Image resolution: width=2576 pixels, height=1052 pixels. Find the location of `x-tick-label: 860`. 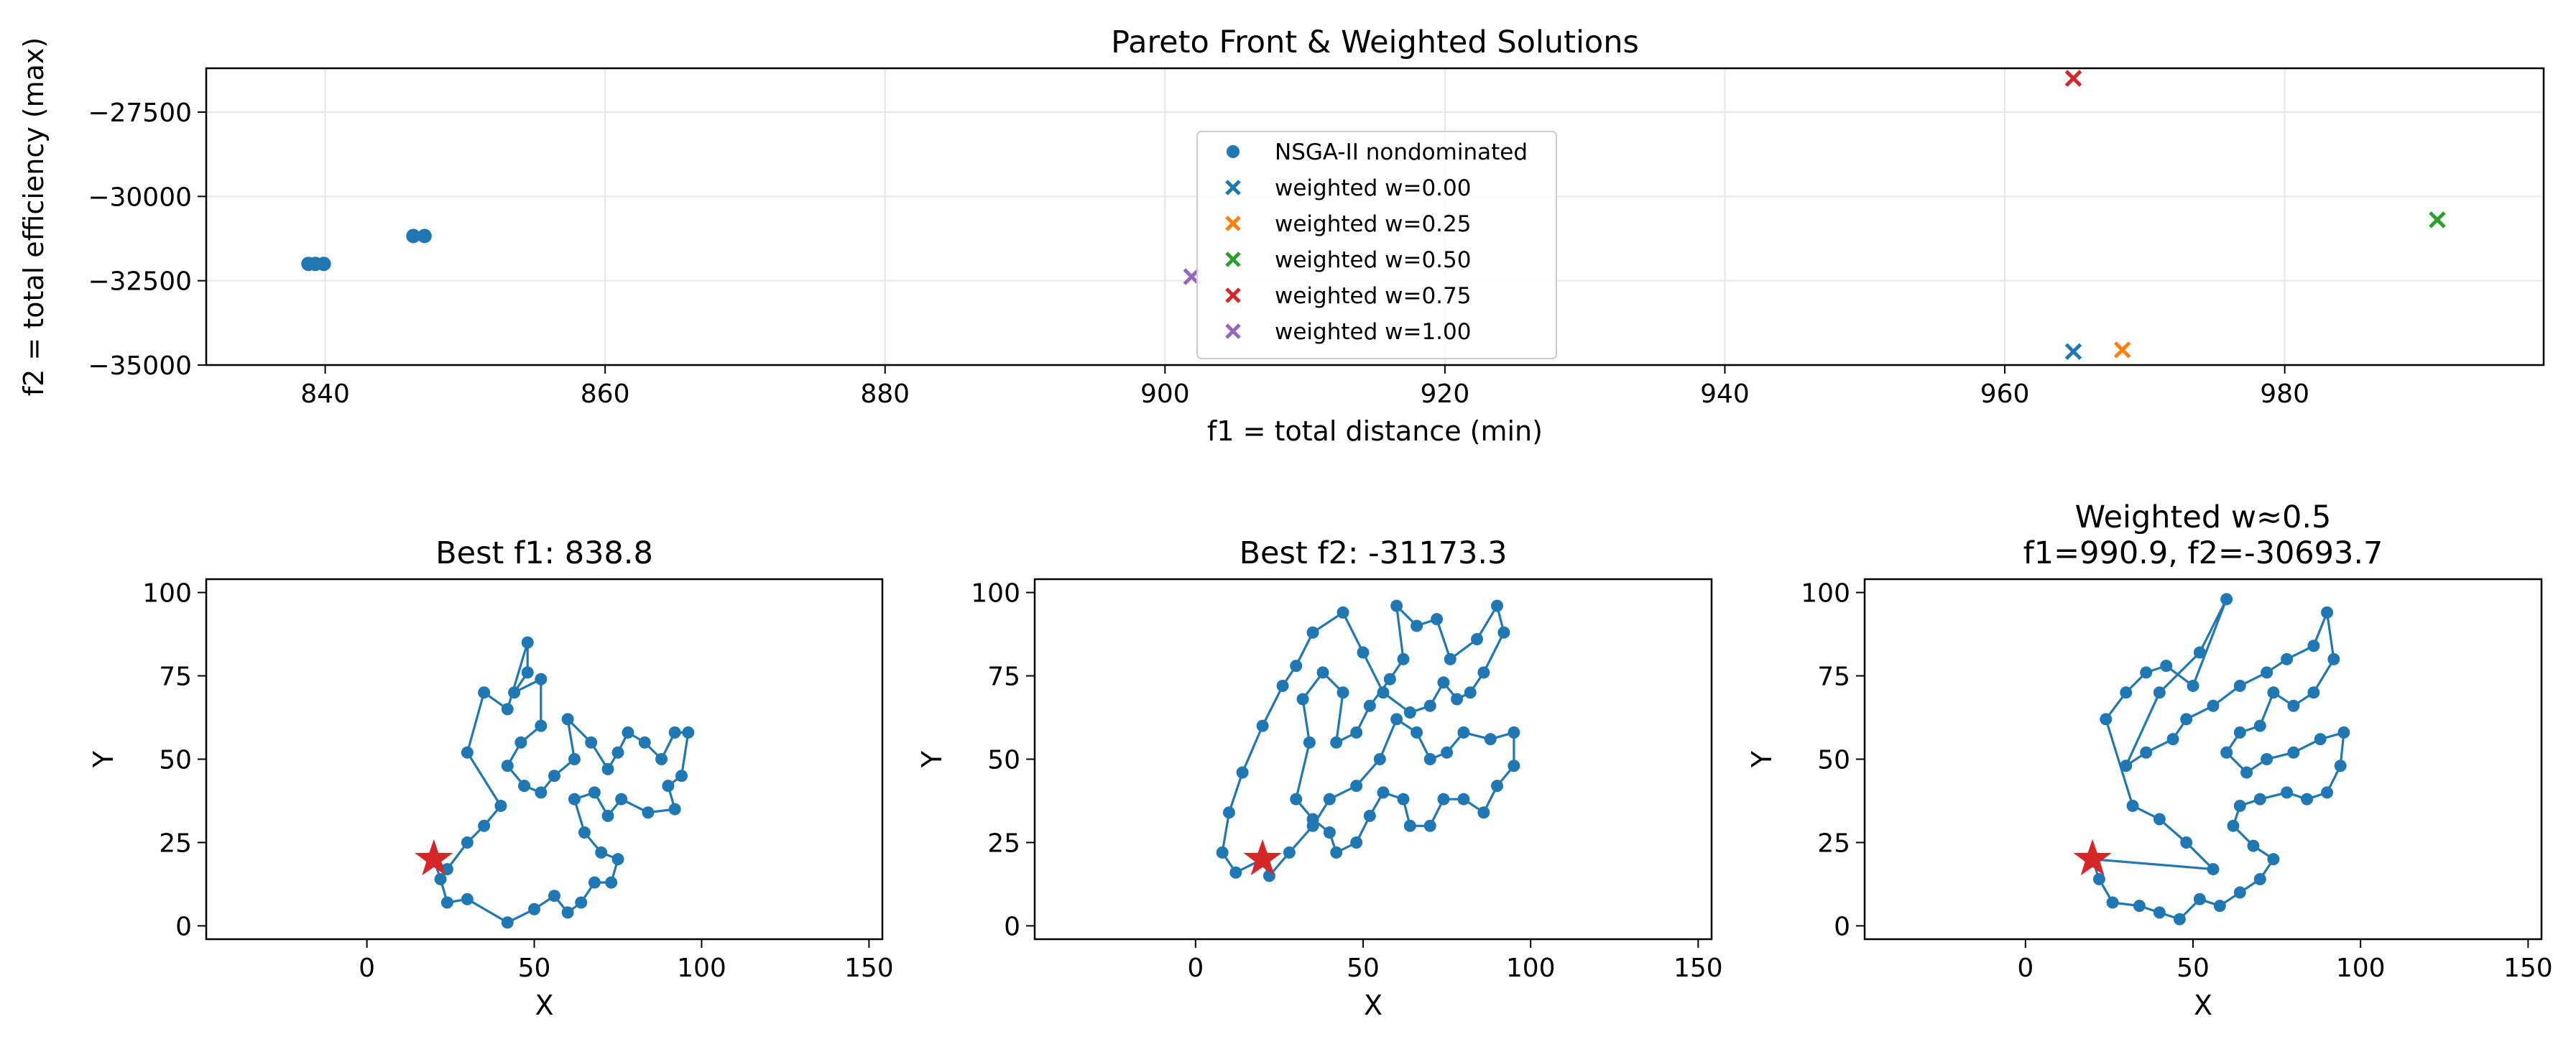

x-tick-label: 860 is located at coordinates (605, 394).